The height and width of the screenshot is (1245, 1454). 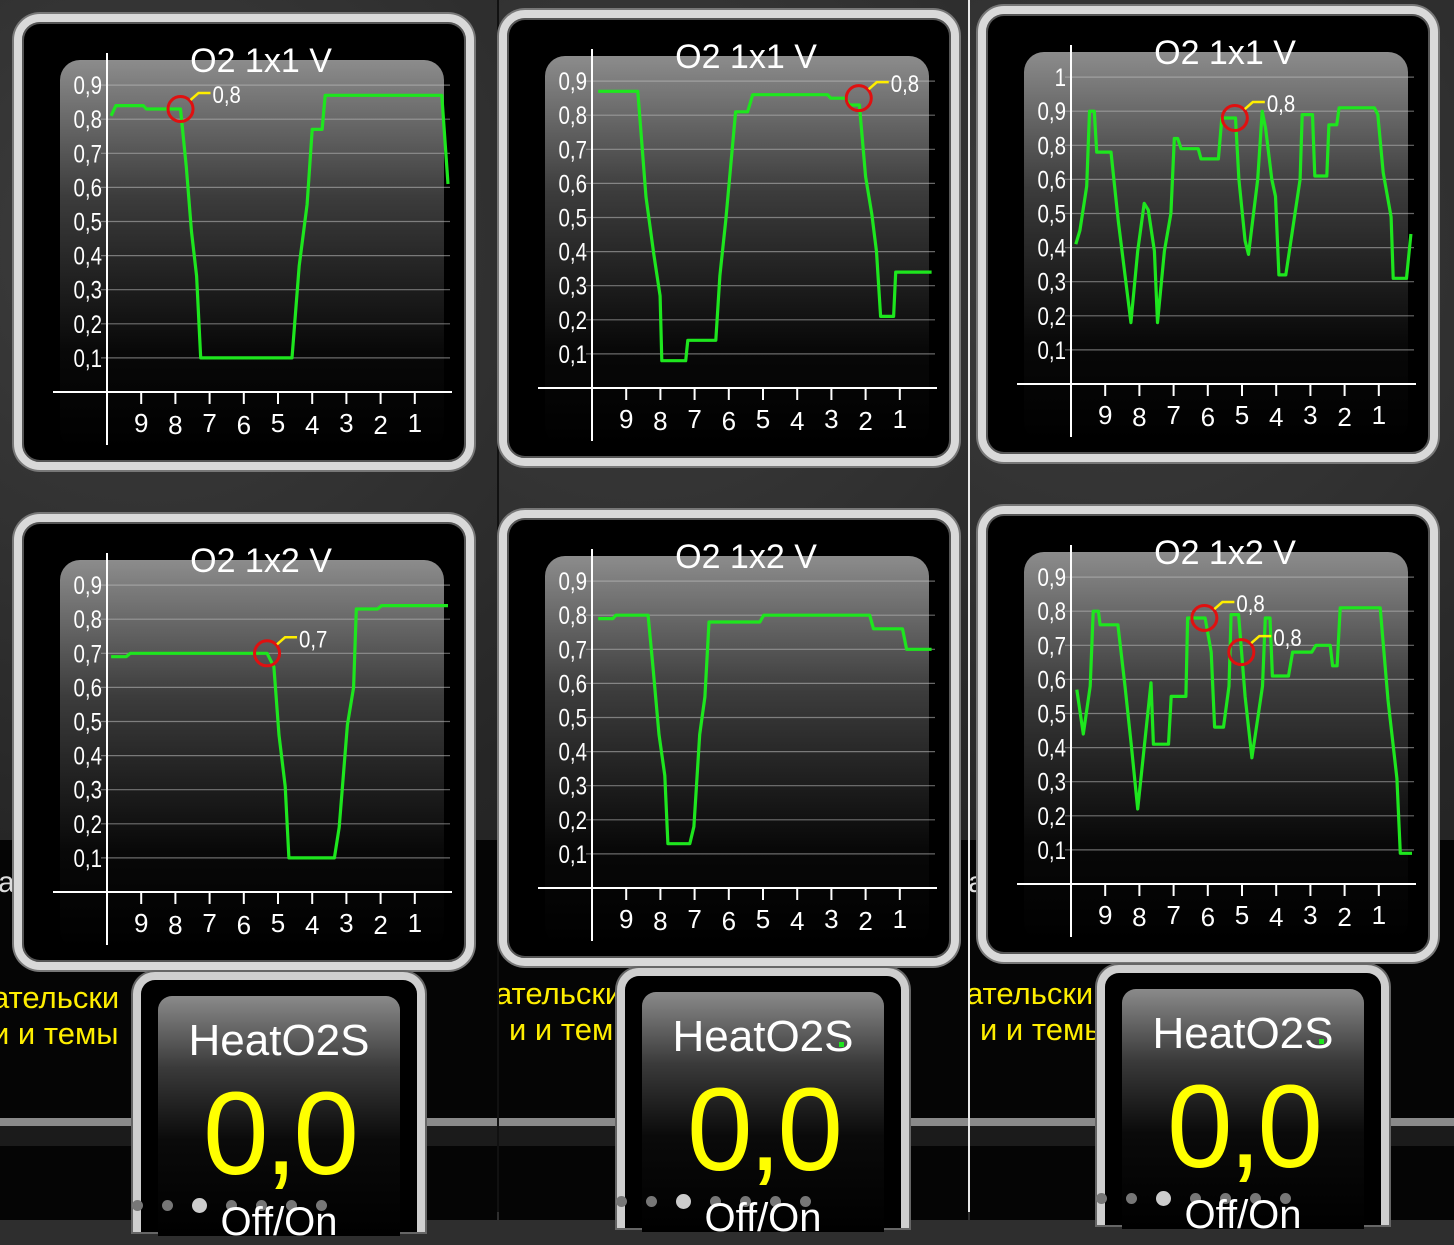 I want to click on y-tick-label: 0,6, so click(x=573, y=183).